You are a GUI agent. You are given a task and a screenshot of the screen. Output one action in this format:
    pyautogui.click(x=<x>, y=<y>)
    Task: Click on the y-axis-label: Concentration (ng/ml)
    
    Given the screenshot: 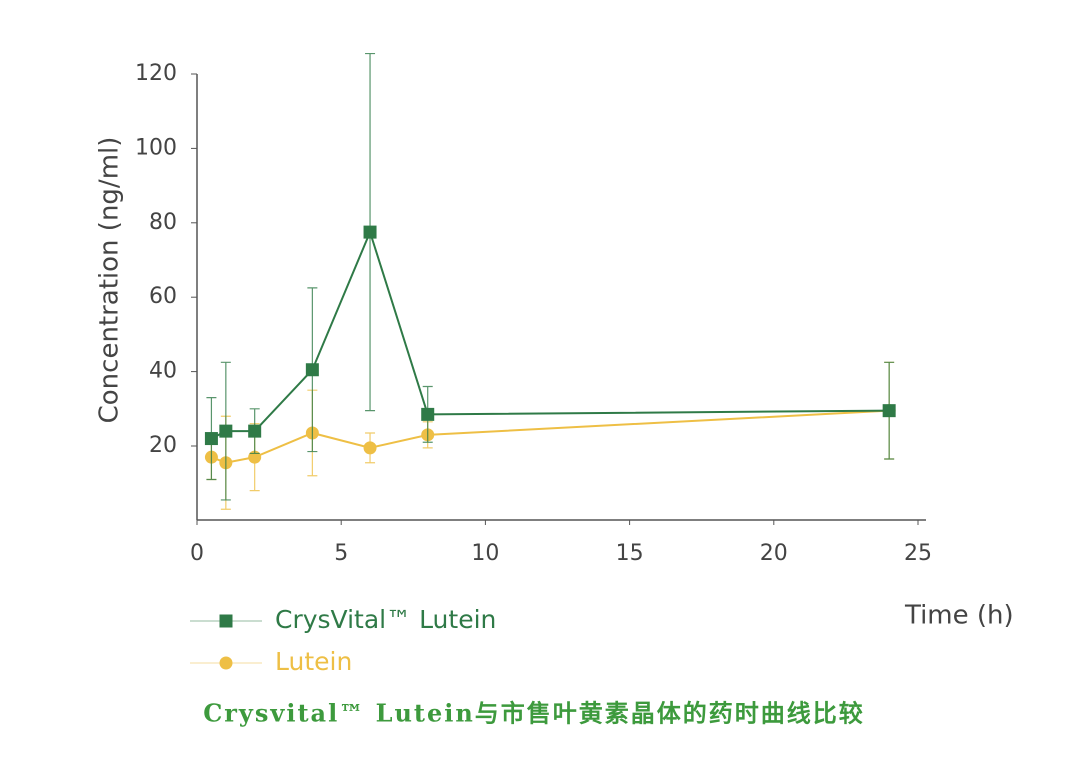 What is the action you would take?
    pyautogui.click(x=110, y=280)
    